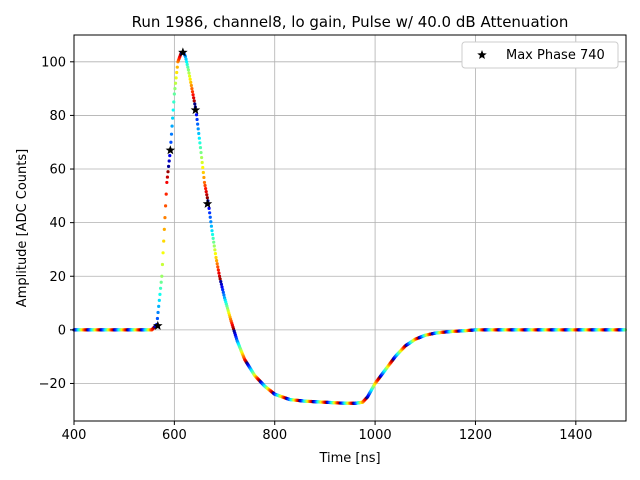  Describe the element at coordinates (57, 277) in the screenshot. I see `y-tick-label: 20` at that location.